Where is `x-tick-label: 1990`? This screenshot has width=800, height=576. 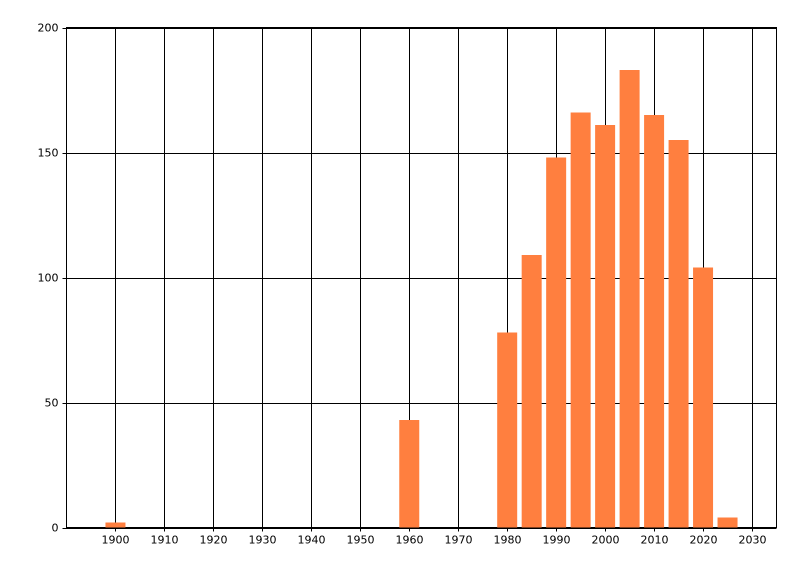 x-tick-label: 1990 is located at coordinates (557, 540).